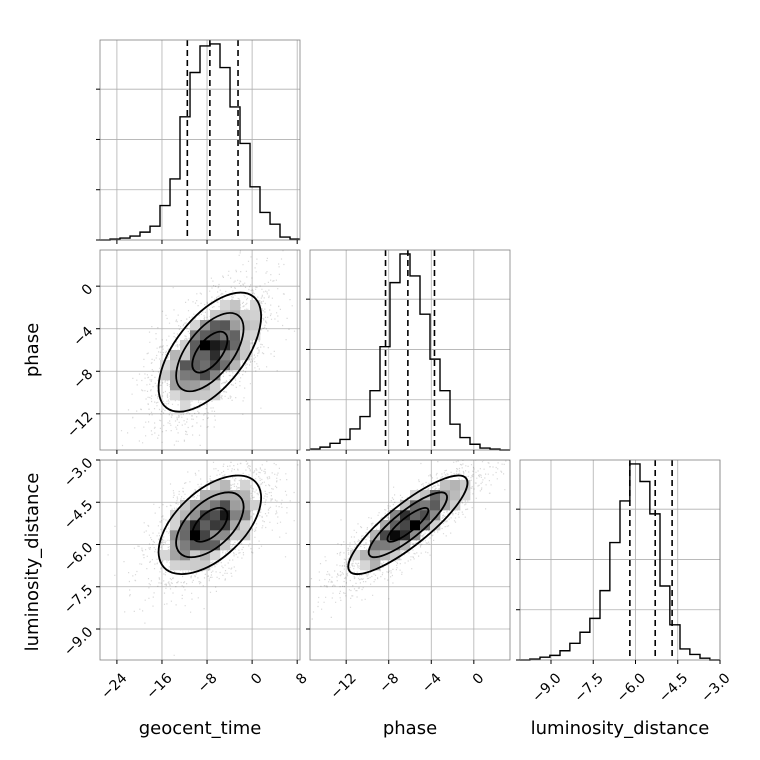  Describe the element at coordinates (200, 728) in the screenshot. I see `x-axis-label-geocent-time: geocent_time` at that location.